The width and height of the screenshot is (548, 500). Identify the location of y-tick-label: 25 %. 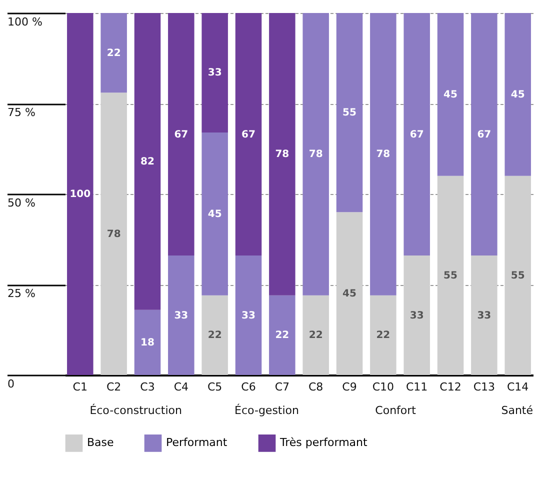
(22, 293).